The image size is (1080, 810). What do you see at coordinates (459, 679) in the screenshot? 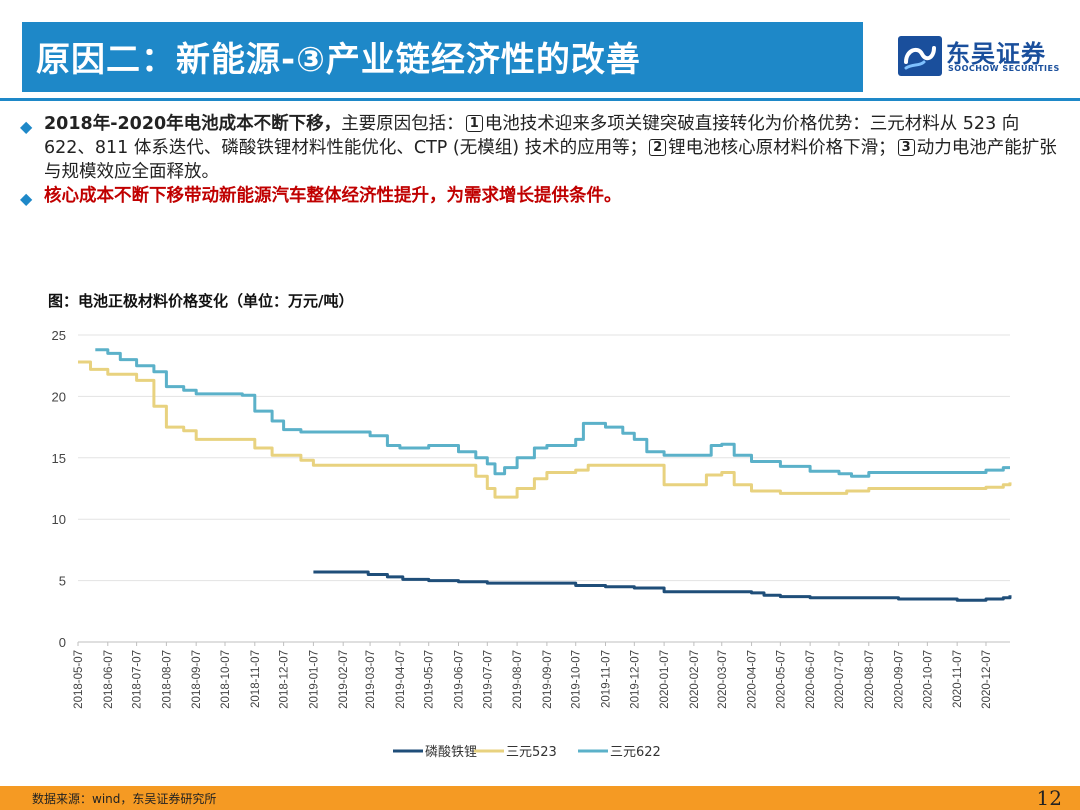
I see `x-tick-label: 2019-06-07` at bounding box center [459, 679].